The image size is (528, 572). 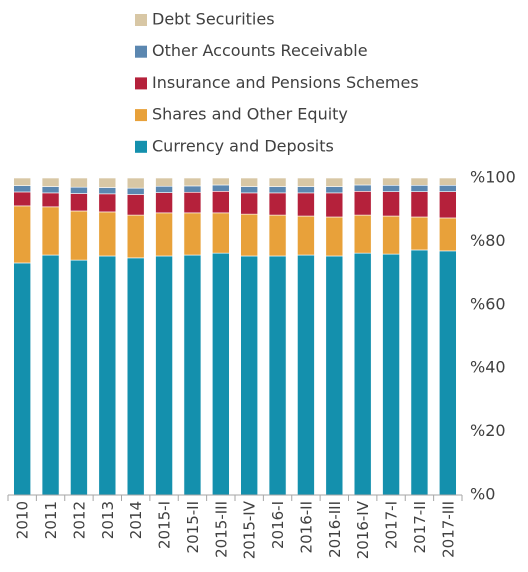 What do you see at coordinates (488, 303) in the screenshot?
I see `y-tick-label: %60` at bounding box center [488, 303].